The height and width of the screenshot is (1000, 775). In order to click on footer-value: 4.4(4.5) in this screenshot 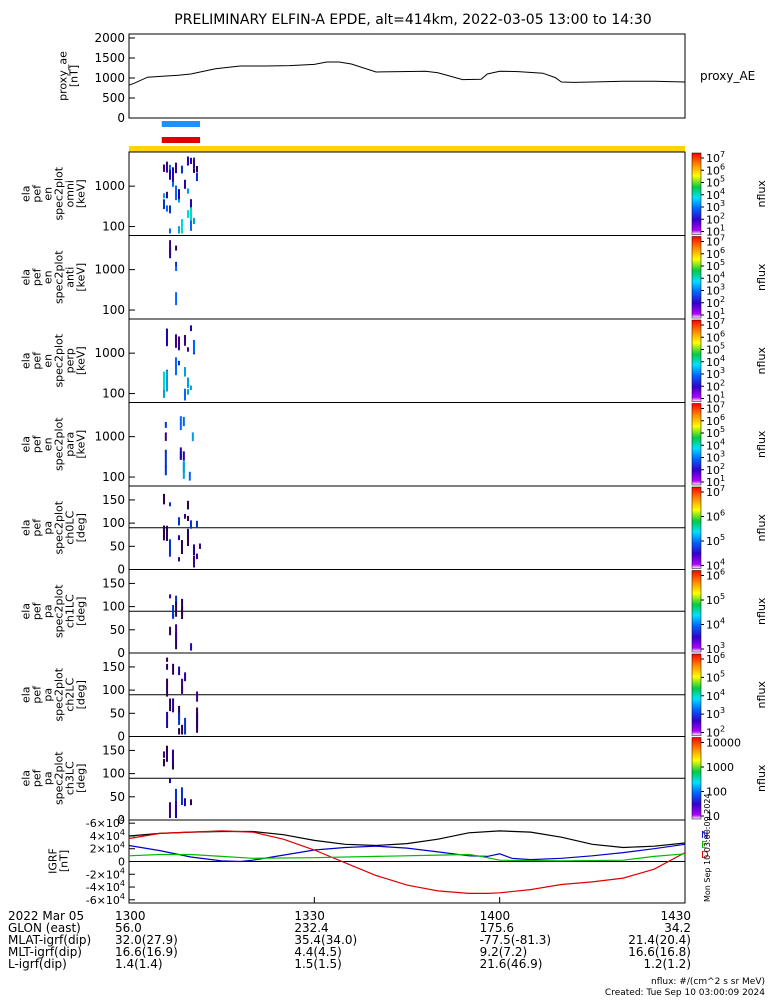, I will do `click(318, 952)`.